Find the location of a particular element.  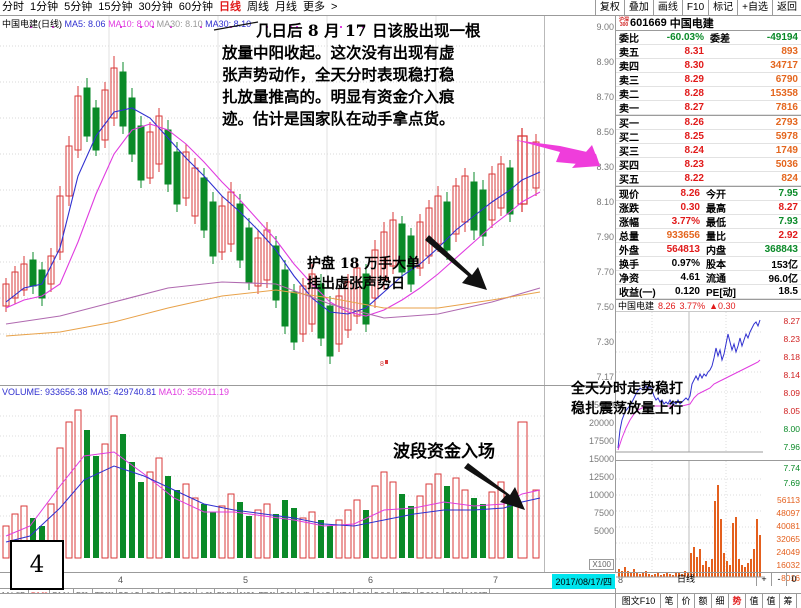

zoom-plus-button: + is located at coordinates (764, 579).